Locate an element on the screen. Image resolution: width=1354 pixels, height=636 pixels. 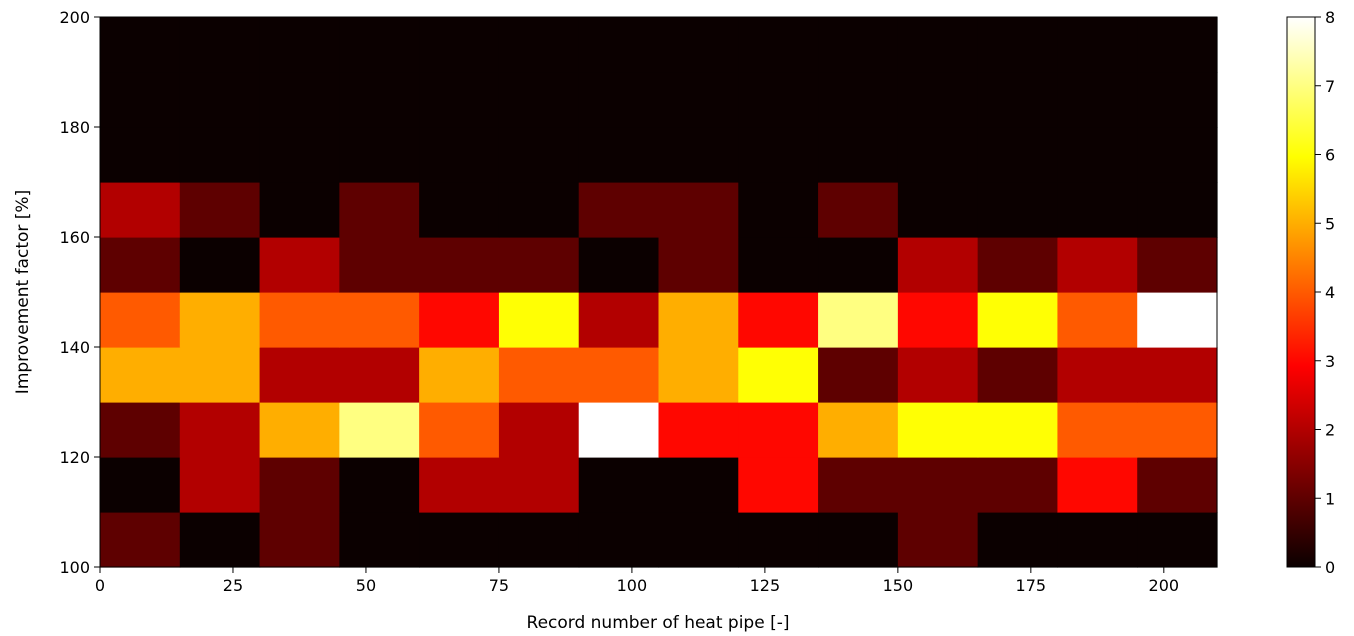
x-tick-label: 25 is located at coordinates (233, 585).